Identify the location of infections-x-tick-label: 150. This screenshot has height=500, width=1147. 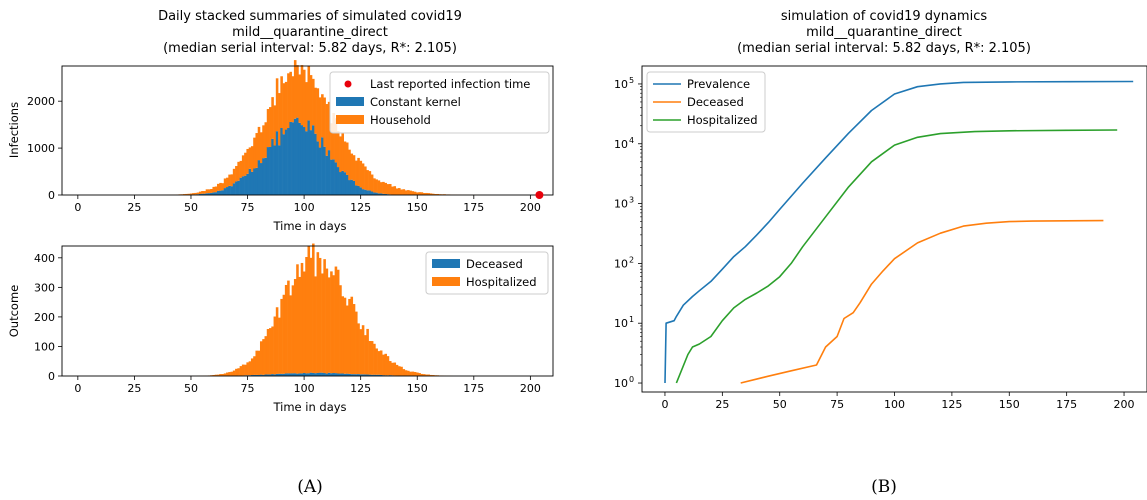
(417, 207).